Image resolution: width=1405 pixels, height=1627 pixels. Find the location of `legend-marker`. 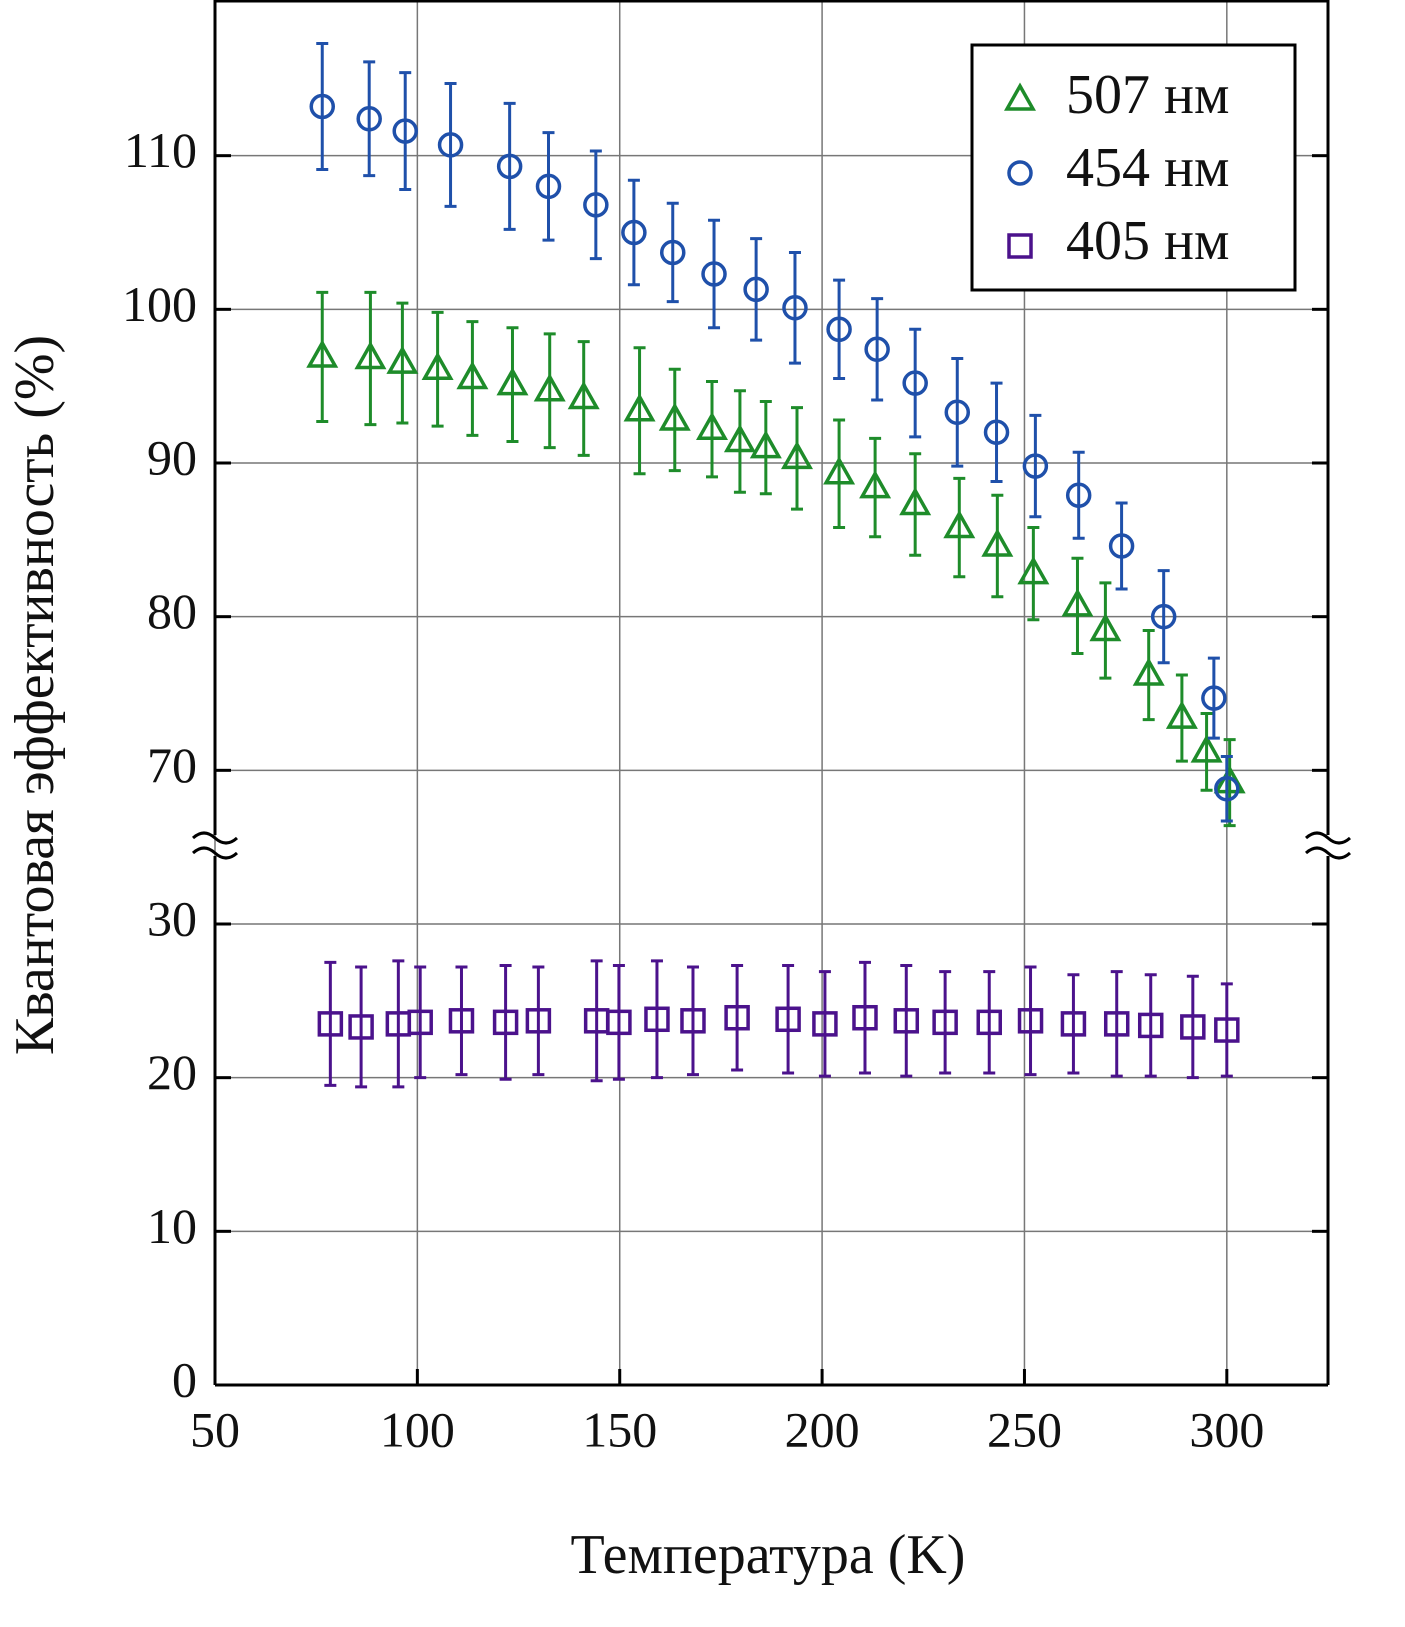

legend-marker is located at coordinates (1020, 96).